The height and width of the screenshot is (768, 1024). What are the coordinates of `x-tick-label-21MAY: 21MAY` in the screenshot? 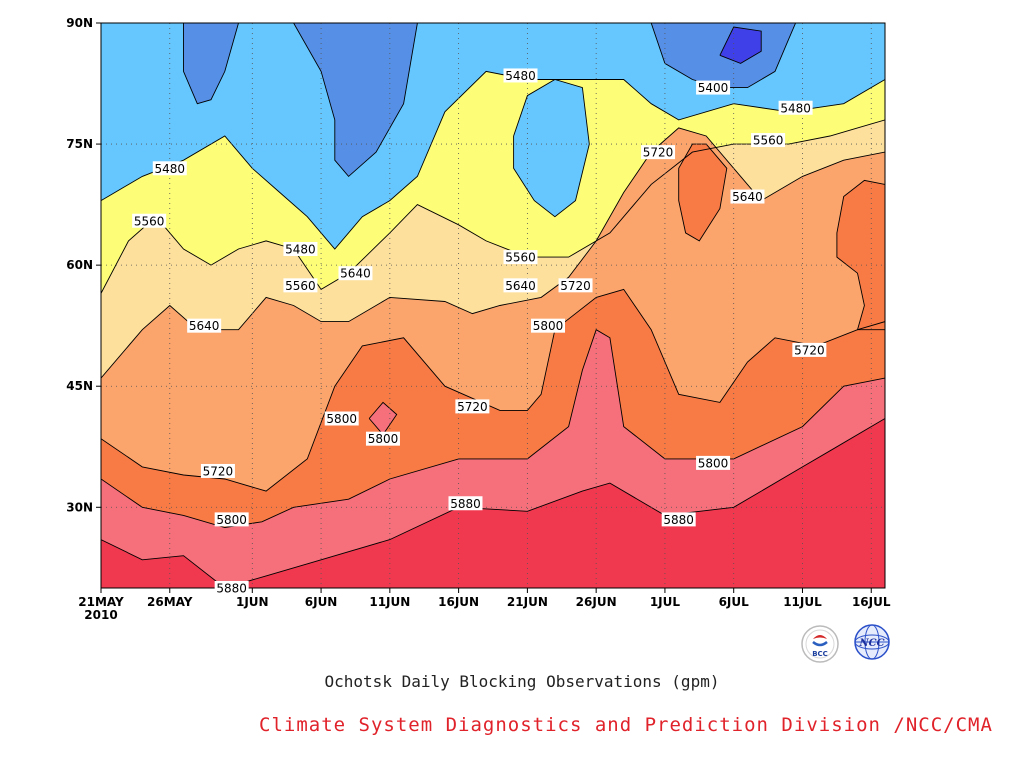 It's located at (101, 602).